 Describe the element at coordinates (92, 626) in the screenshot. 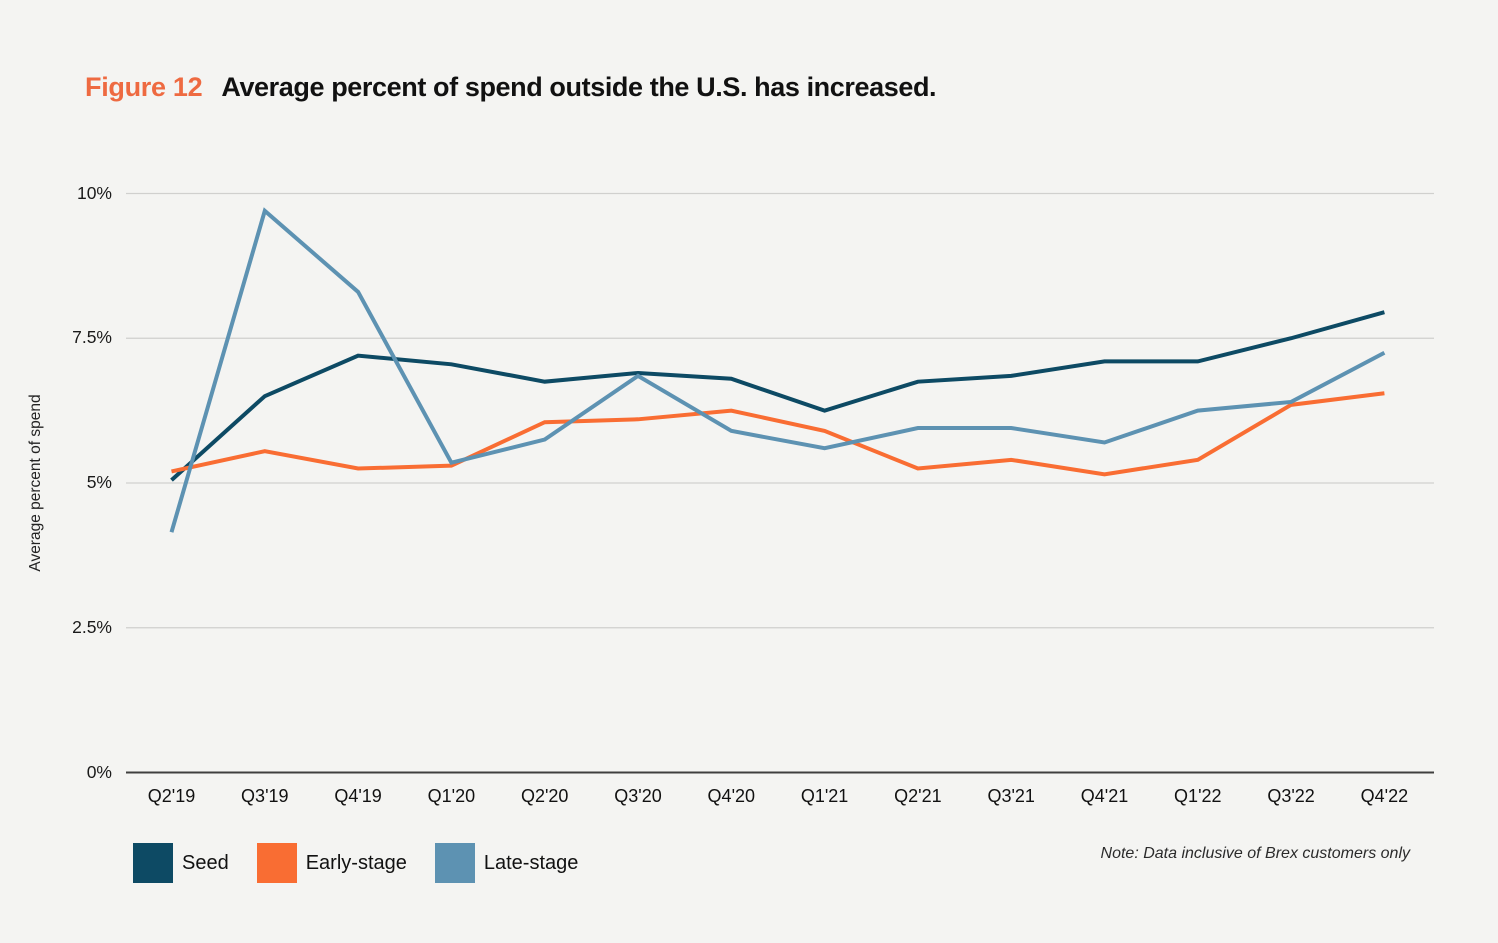

I see `y-tick-label: 2.5%` at that location.